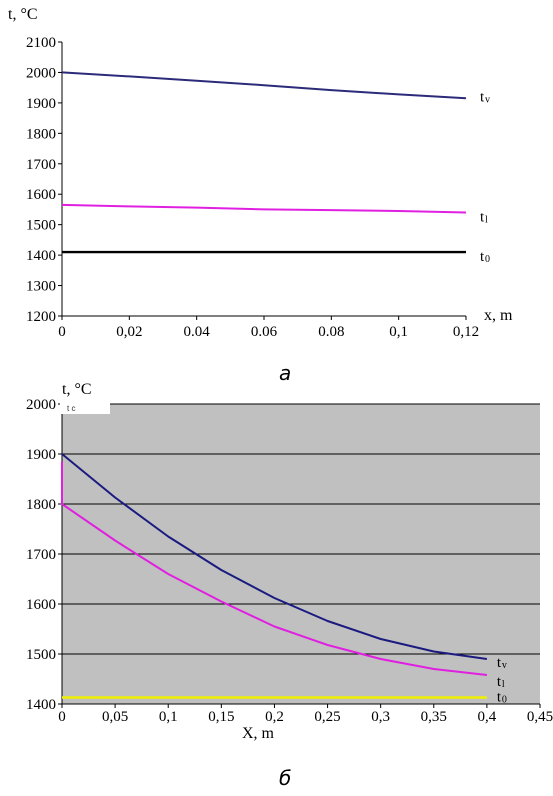 The image size is (553, 796). Describe the element at coordinates (285, 778) in the screenshot. I see `chart-b-caption: б` at that location.